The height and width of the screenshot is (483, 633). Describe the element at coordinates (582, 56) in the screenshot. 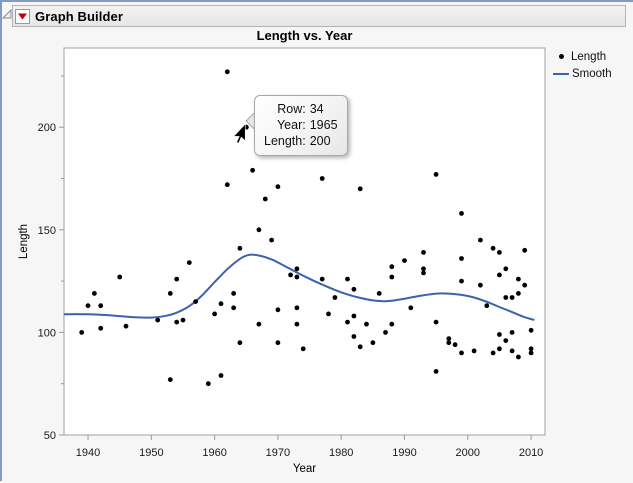

I see `legend-item-length: Length` at that location.